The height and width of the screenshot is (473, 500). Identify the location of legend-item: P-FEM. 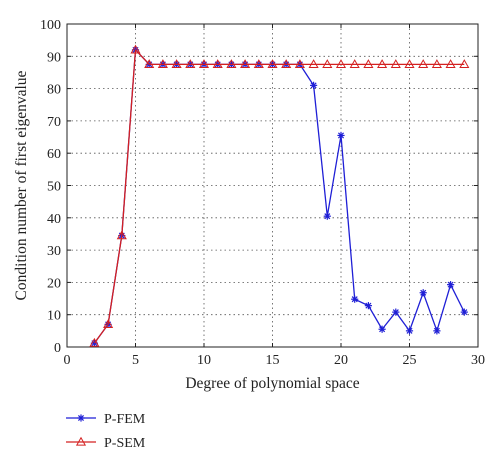
(106, 419).